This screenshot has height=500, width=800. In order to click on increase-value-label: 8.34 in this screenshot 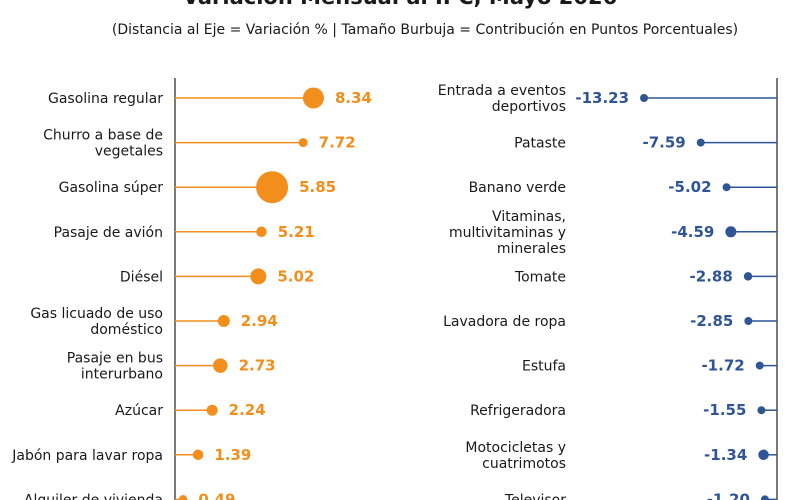, I will do `click(353, 98)`.